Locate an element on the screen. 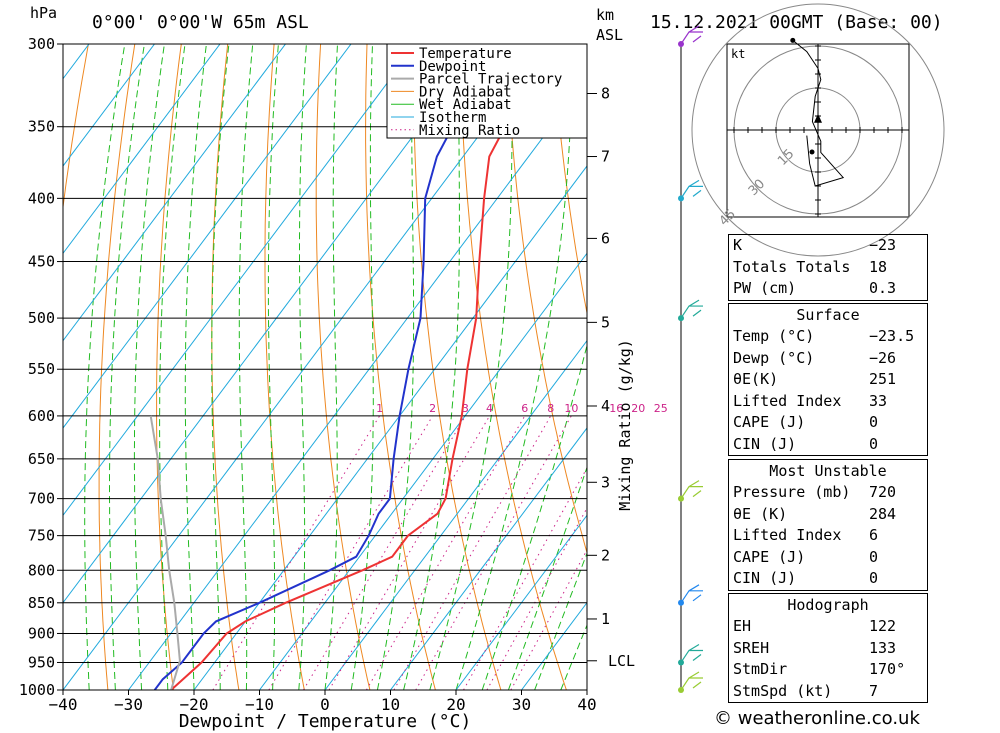 The image size is (1000, 733). mixing-ratio-label: 25 is located at coordinates (661, 408).